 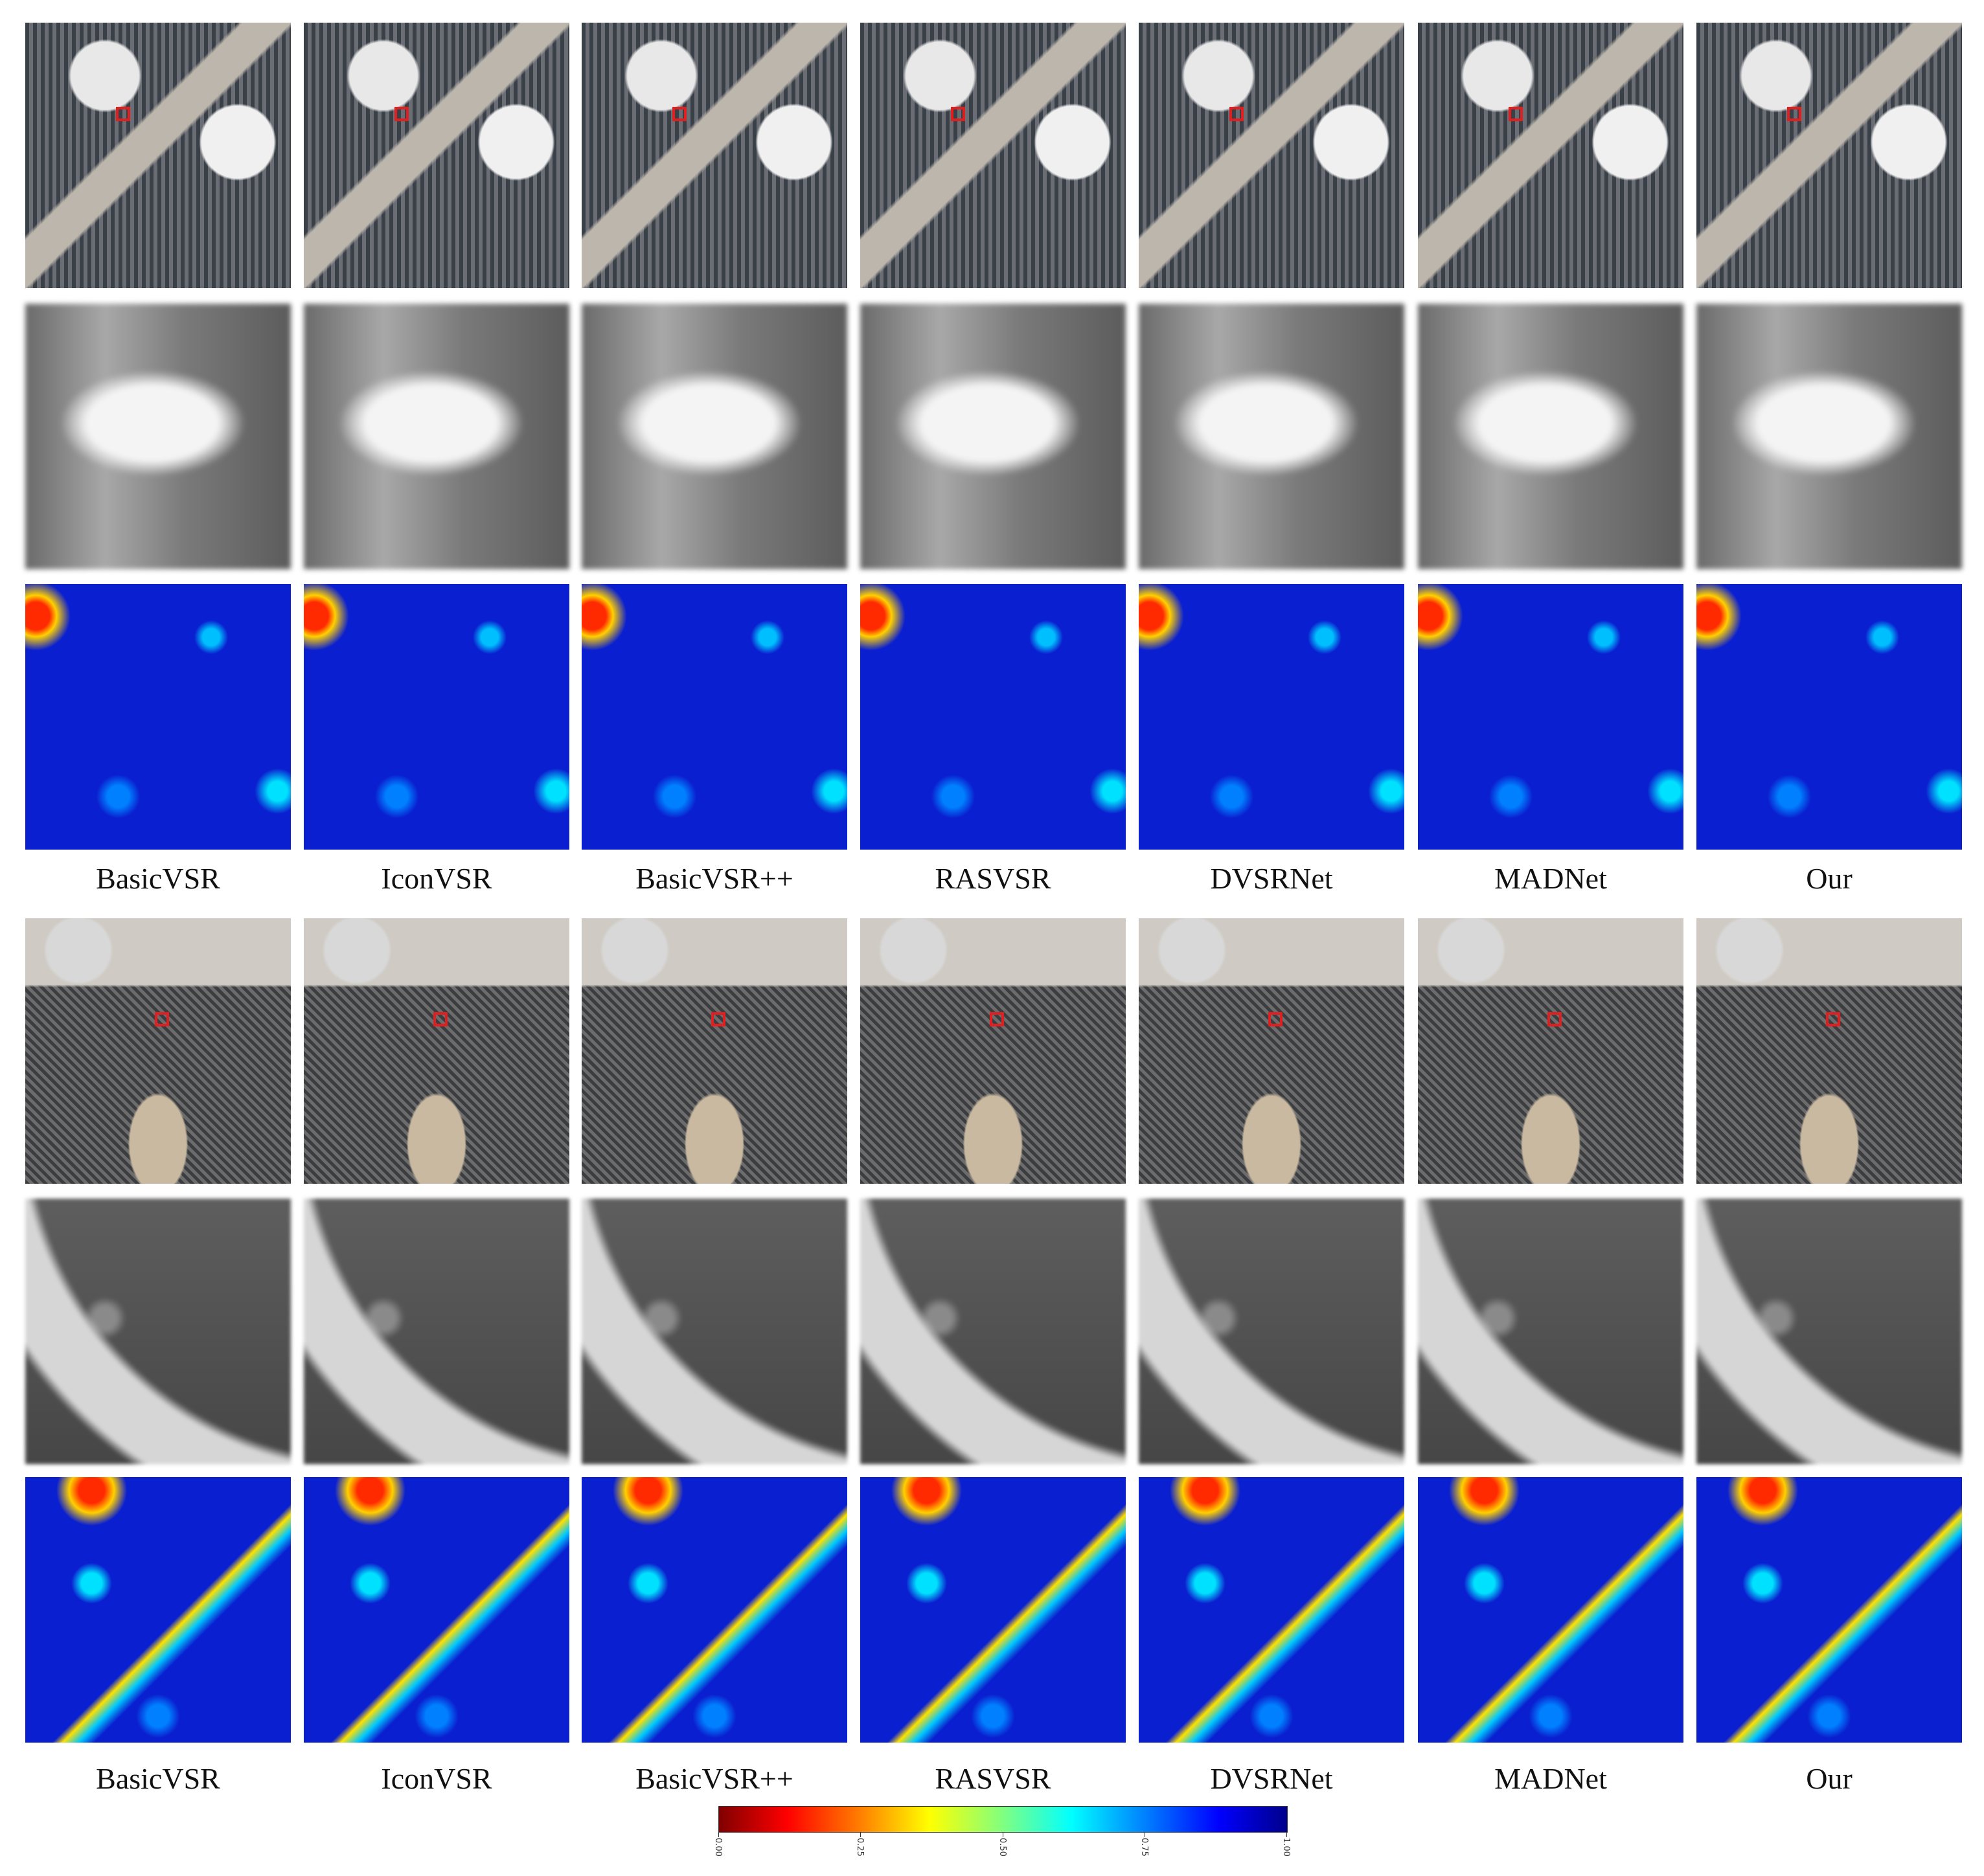 I want to click on colorbar-tick-label: 1.00, so click(x=1286, y=1848).